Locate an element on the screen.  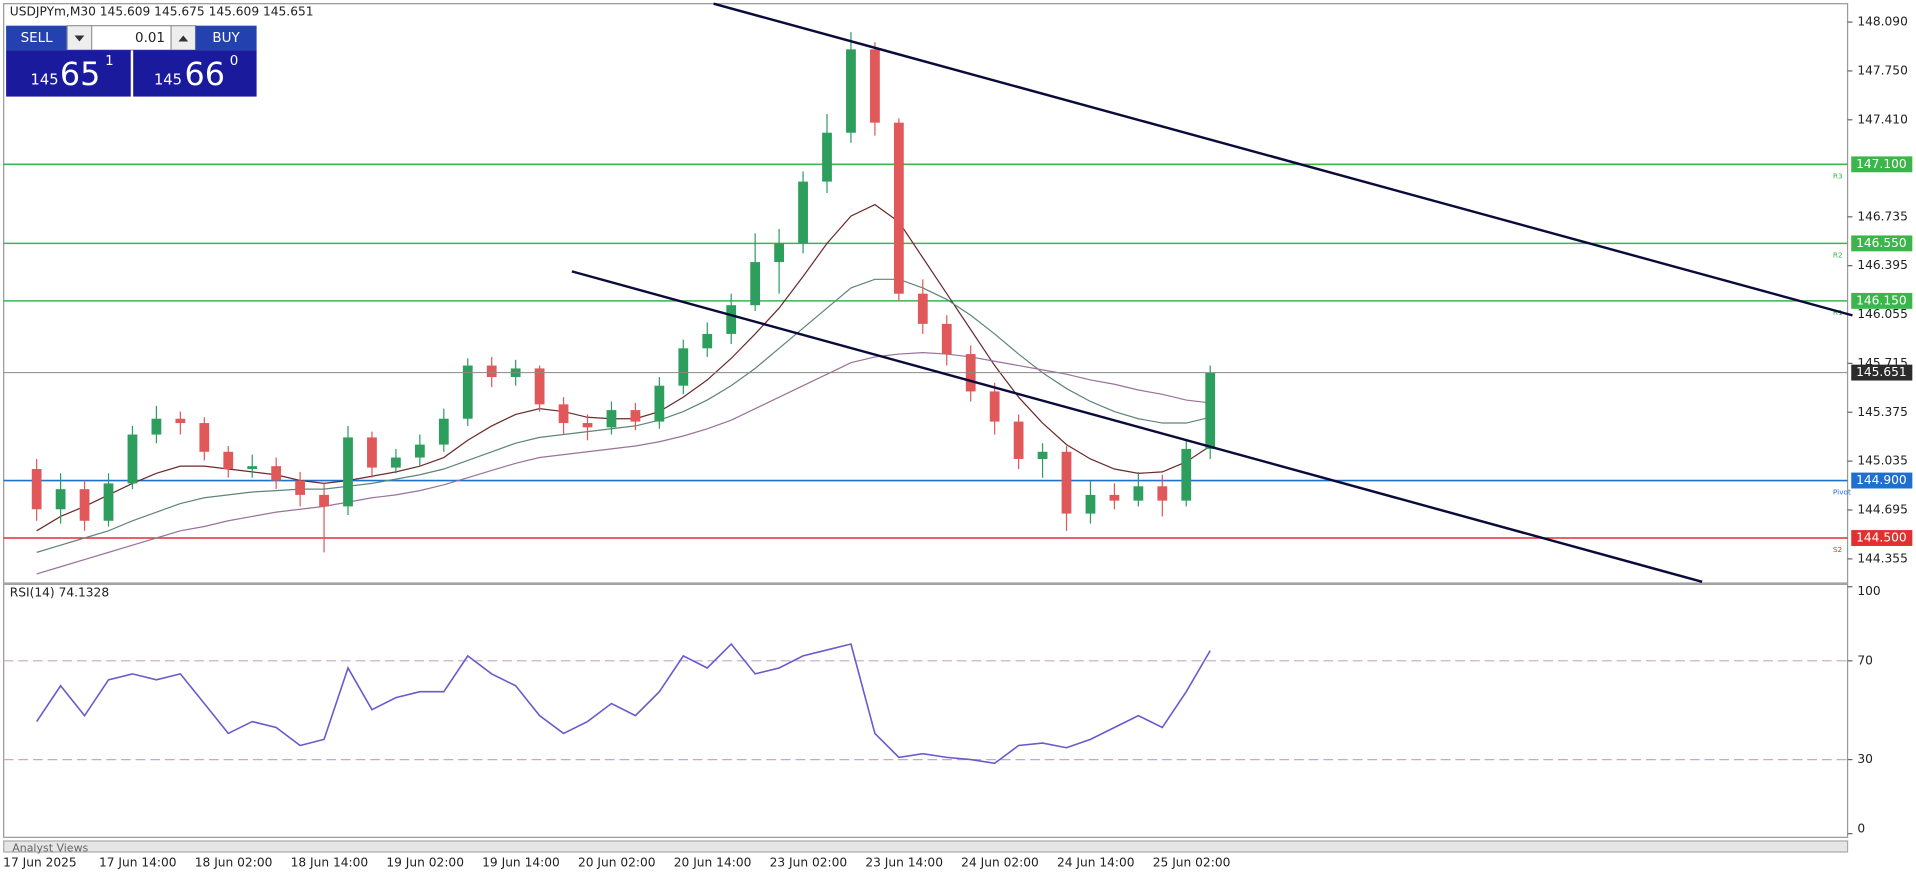
x-tick-label: 23 Jun 02:00 is located at coordinates (809, 862).